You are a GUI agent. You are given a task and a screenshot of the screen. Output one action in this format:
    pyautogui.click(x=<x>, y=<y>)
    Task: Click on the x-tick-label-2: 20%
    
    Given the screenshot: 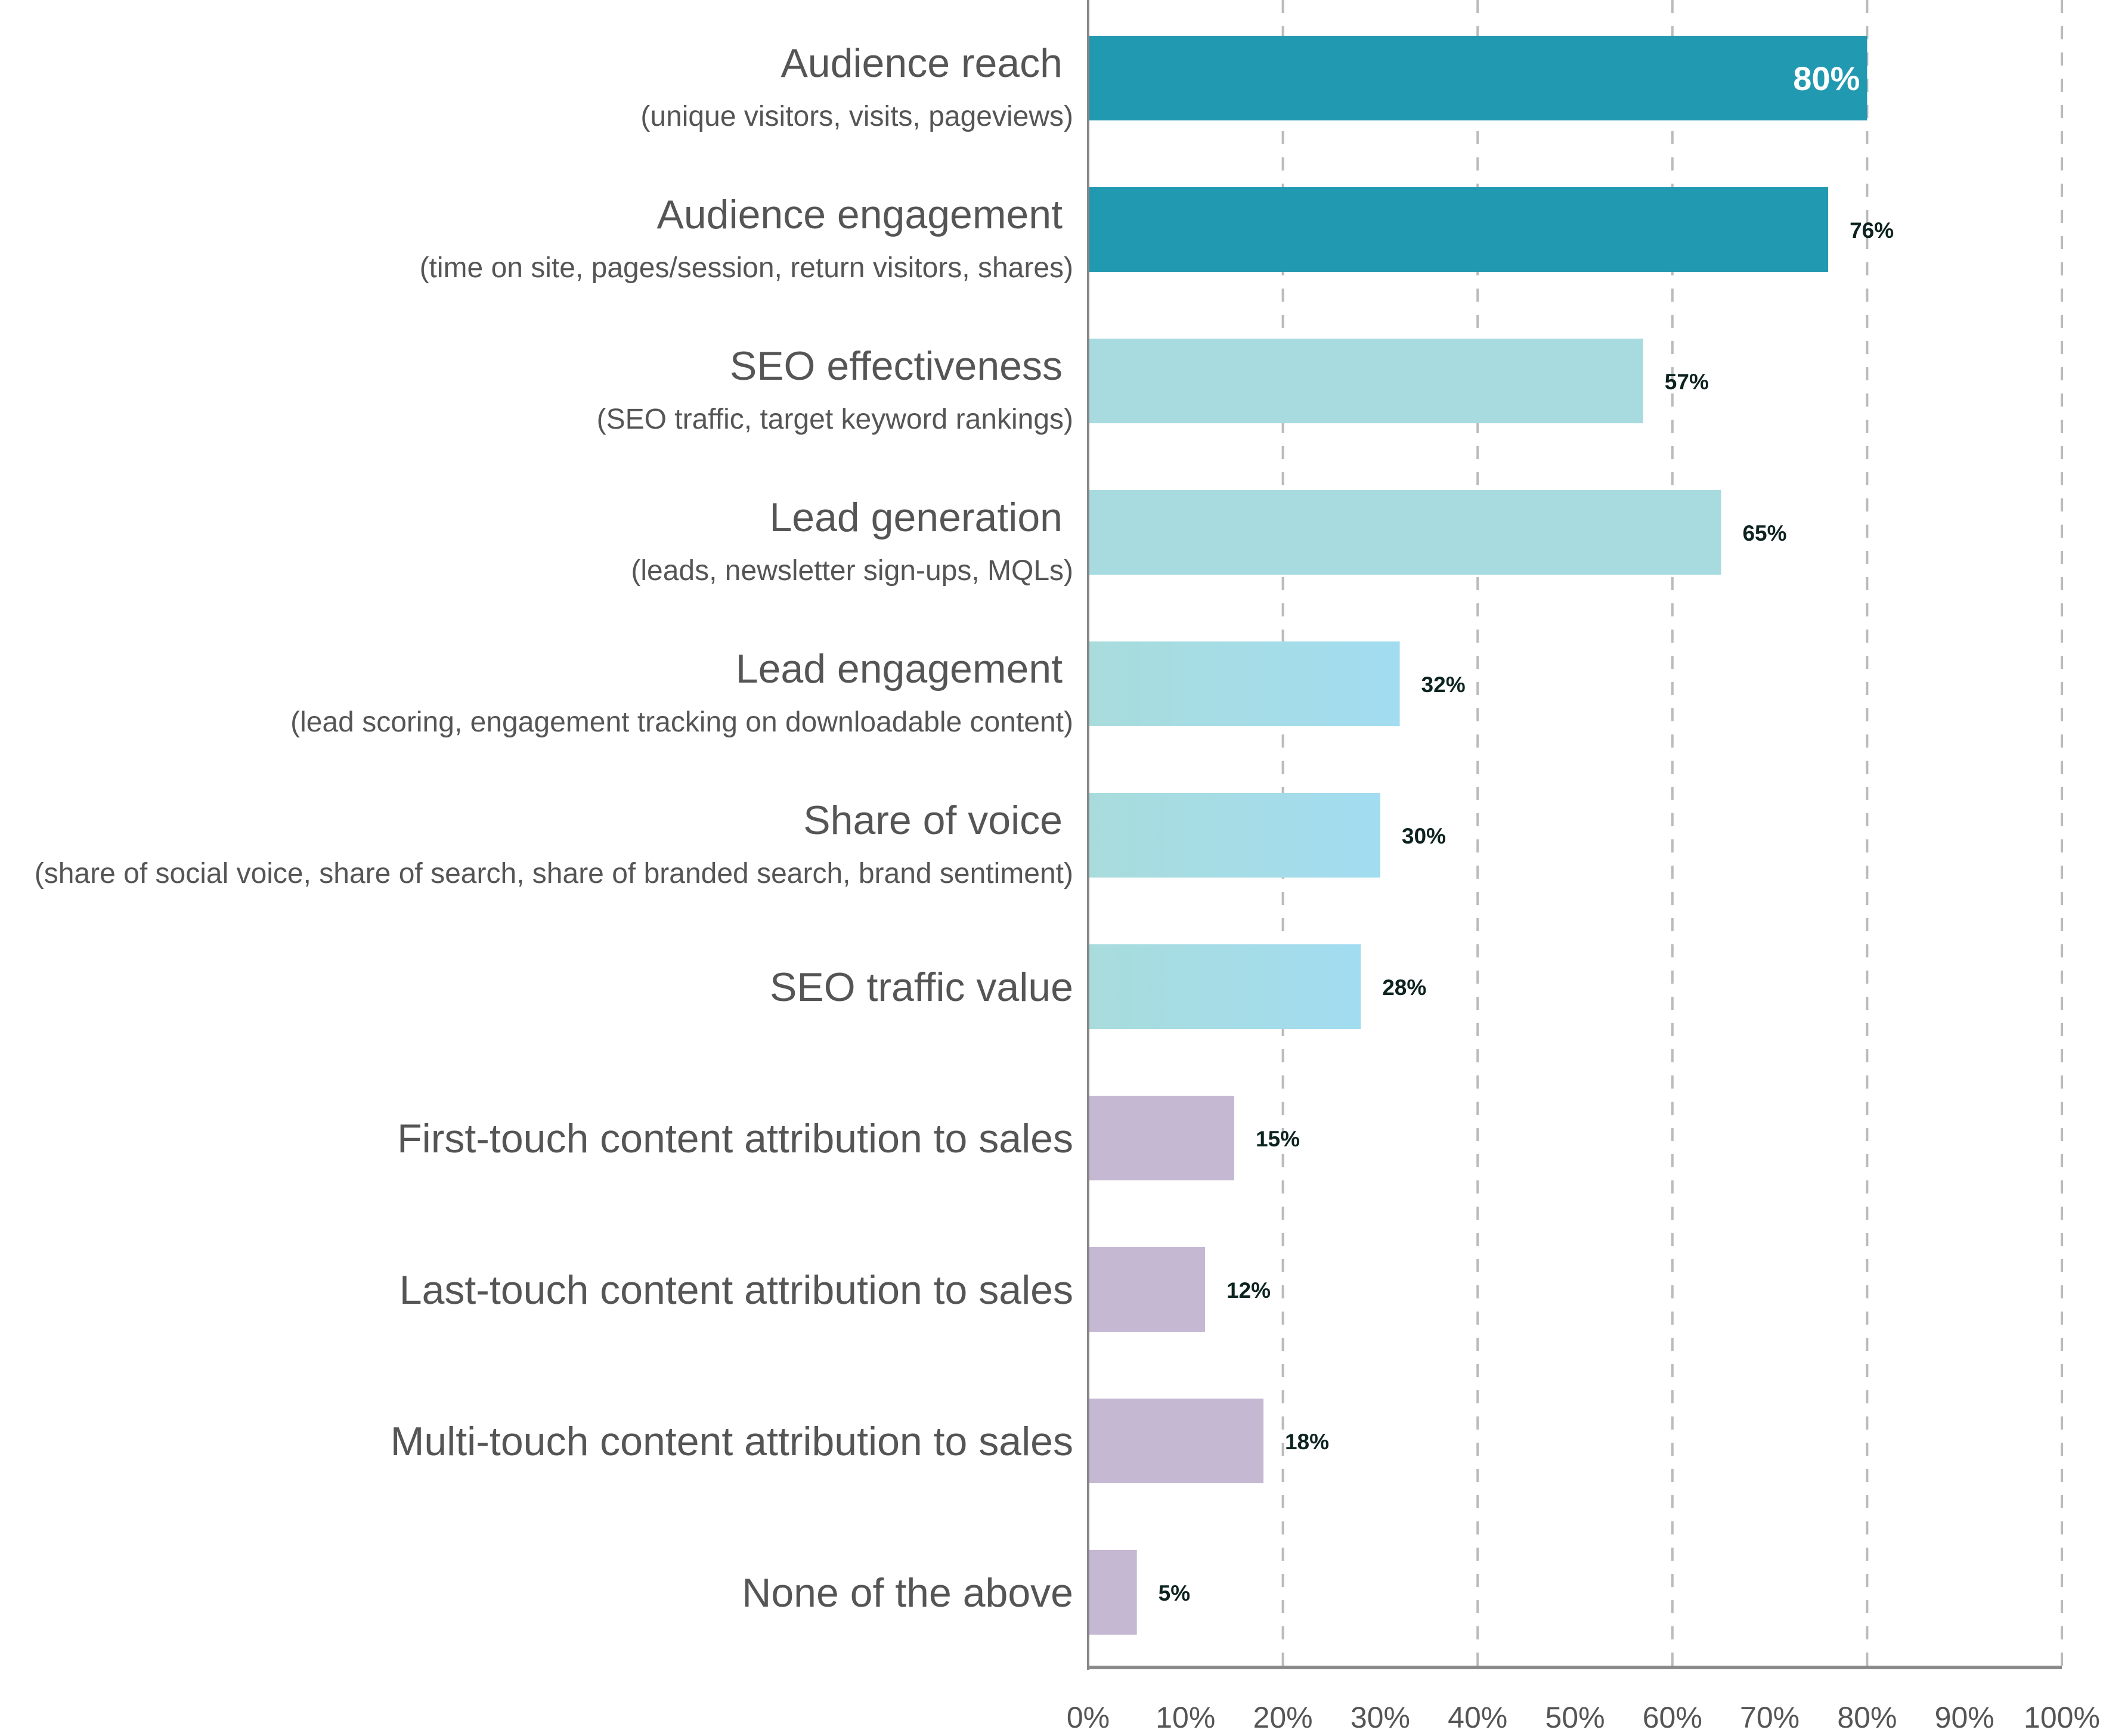 What is the action you would take?
    pyautogui.click(x=1283, y=1717)
    